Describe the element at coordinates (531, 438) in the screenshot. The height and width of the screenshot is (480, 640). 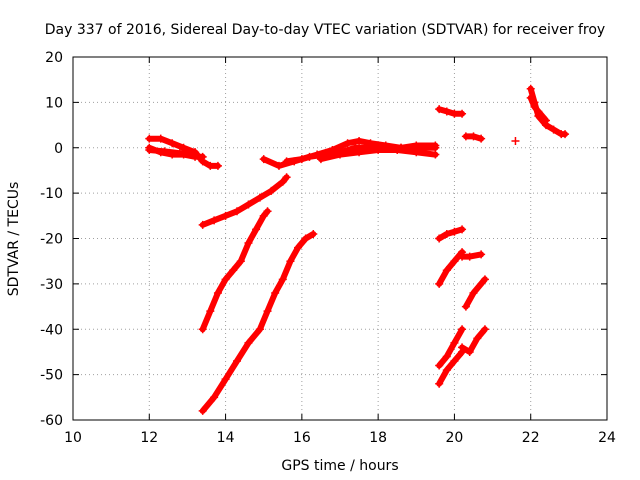
I see `x-tick-label: 22` at that location.